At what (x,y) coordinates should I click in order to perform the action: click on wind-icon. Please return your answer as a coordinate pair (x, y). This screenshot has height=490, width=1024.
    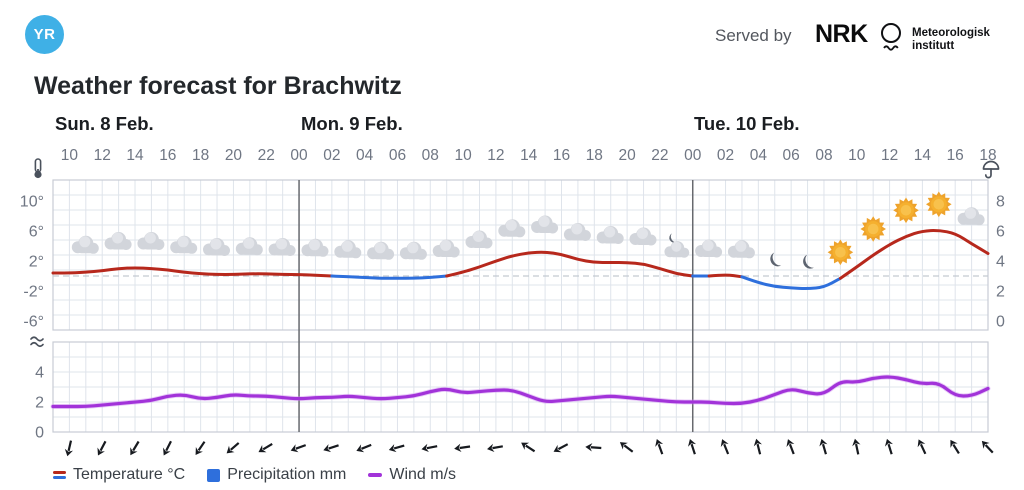
    Looking at the image, I should click on (37, 342).